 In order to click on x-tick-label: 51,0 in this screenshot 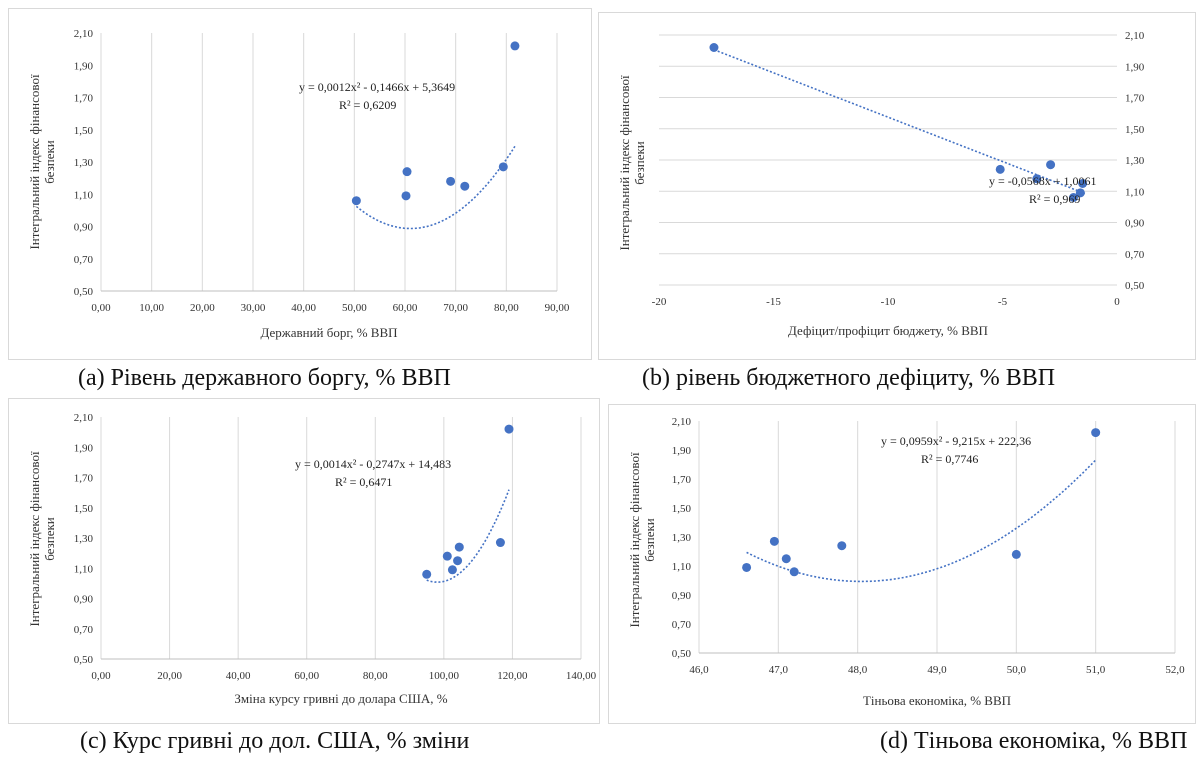, I will do `click(1096, 670)`.